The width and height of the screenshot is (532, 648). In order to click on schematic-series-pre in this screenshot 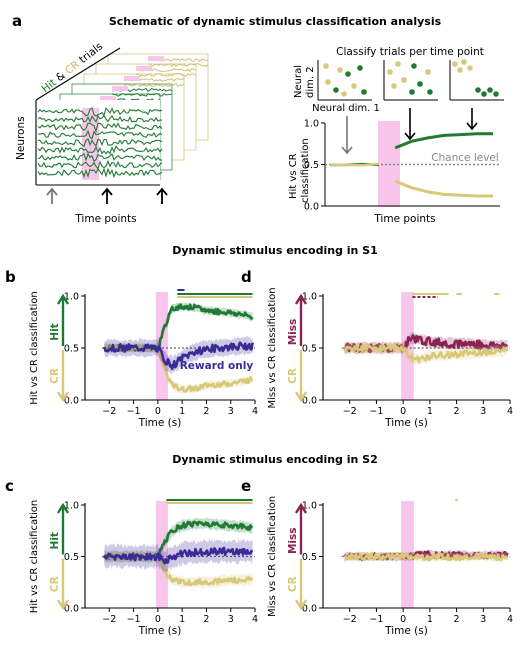, I will do `click(354, 164)`.